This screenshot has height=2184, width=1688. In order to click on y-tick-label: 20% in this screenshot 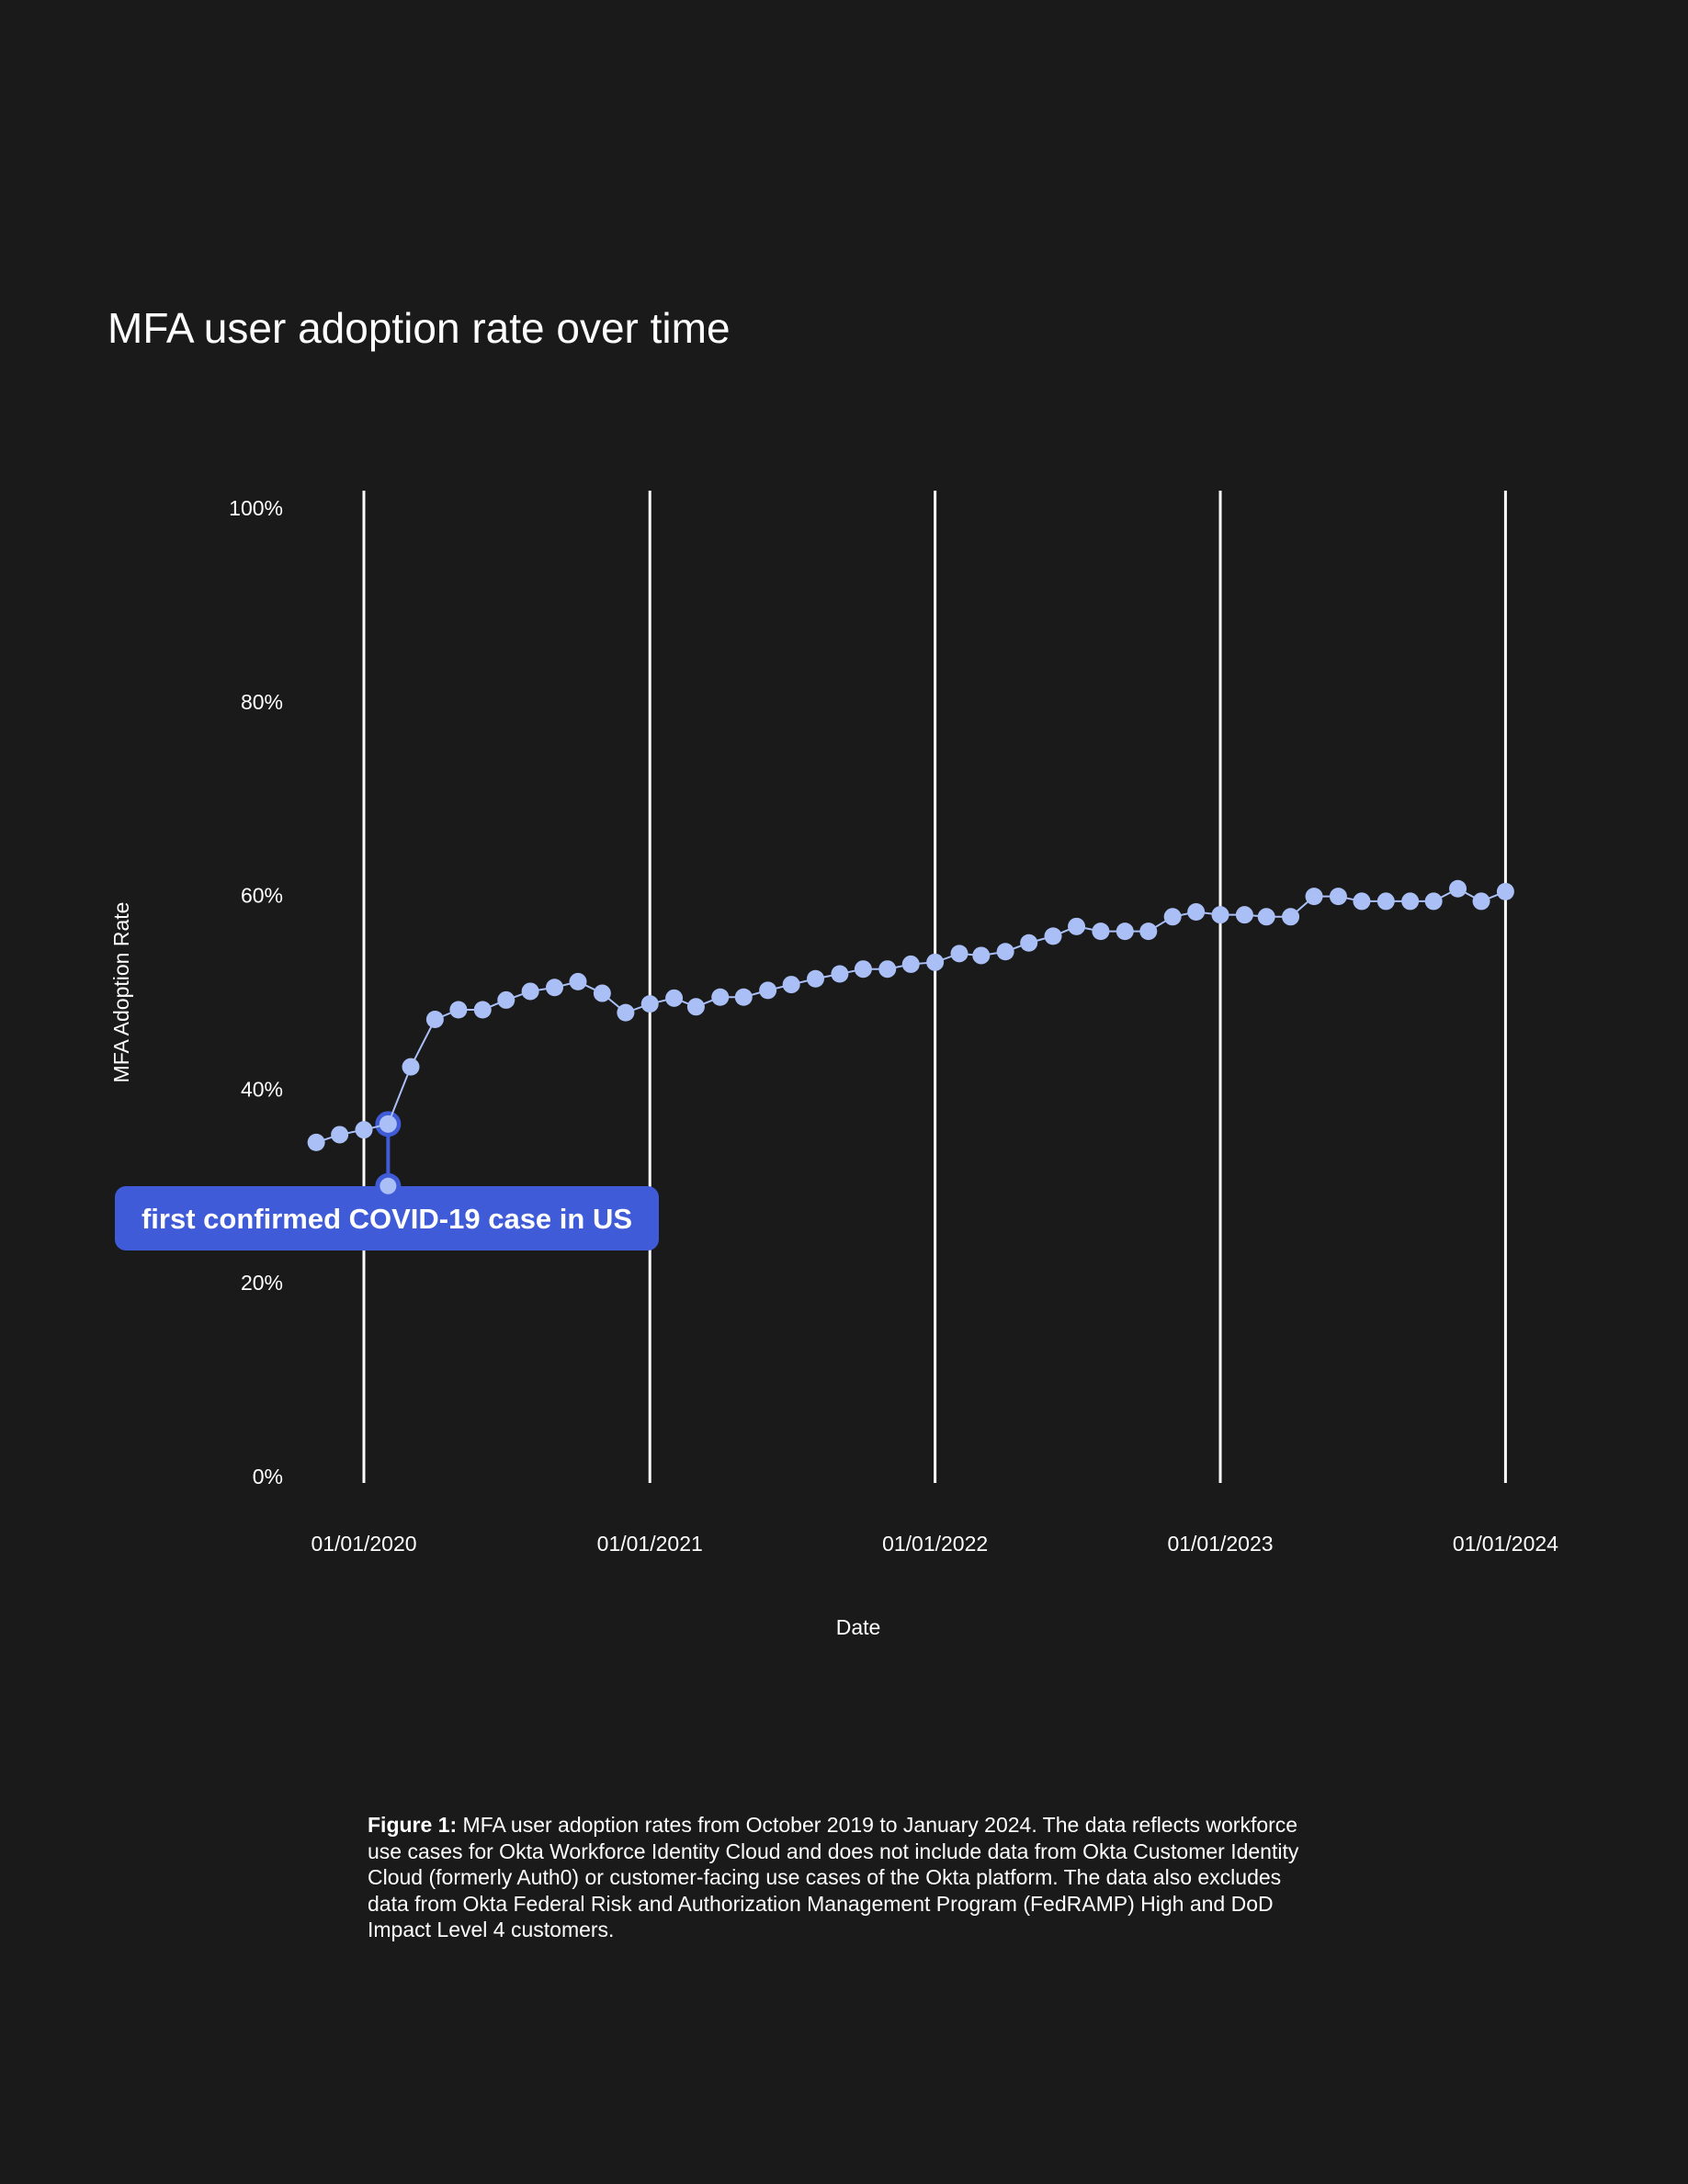, I will do `click(262, 1283)`.